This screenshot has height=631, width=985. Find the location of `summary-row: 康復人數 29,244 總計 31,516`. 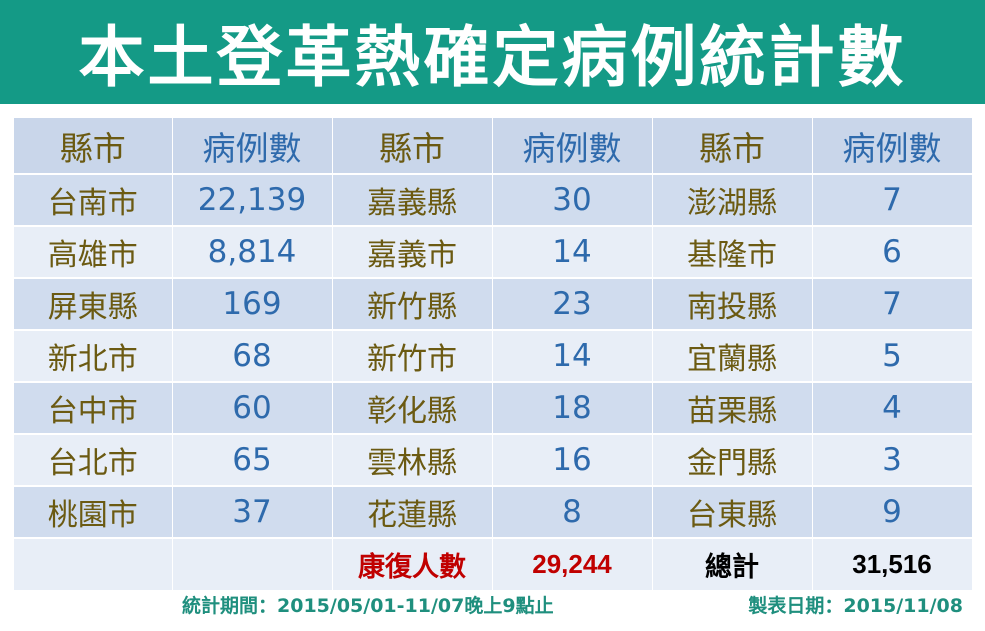

summary-row: 康復人數 29,244 總計 31,516 is located at coordinates (493, 565).